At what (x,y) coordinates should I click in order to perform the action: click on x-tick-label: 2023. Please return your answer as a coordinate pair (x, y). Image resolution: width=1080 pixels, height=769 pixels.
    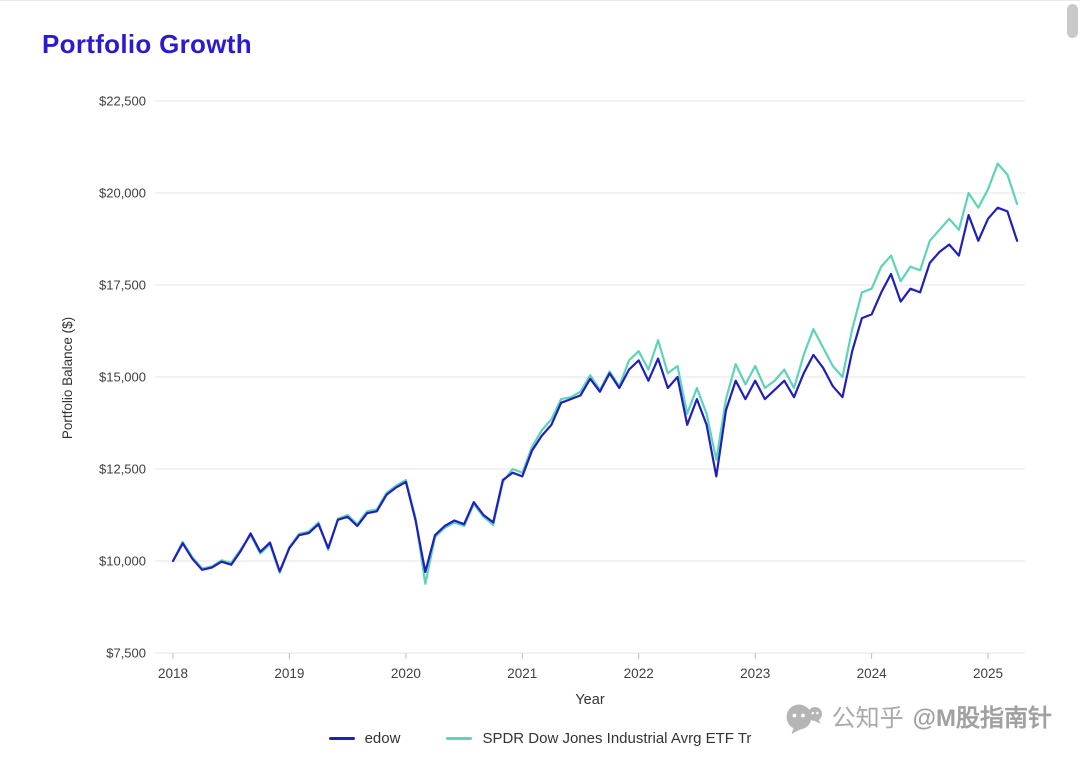
    Looking at the image, I should click on (755, 673).